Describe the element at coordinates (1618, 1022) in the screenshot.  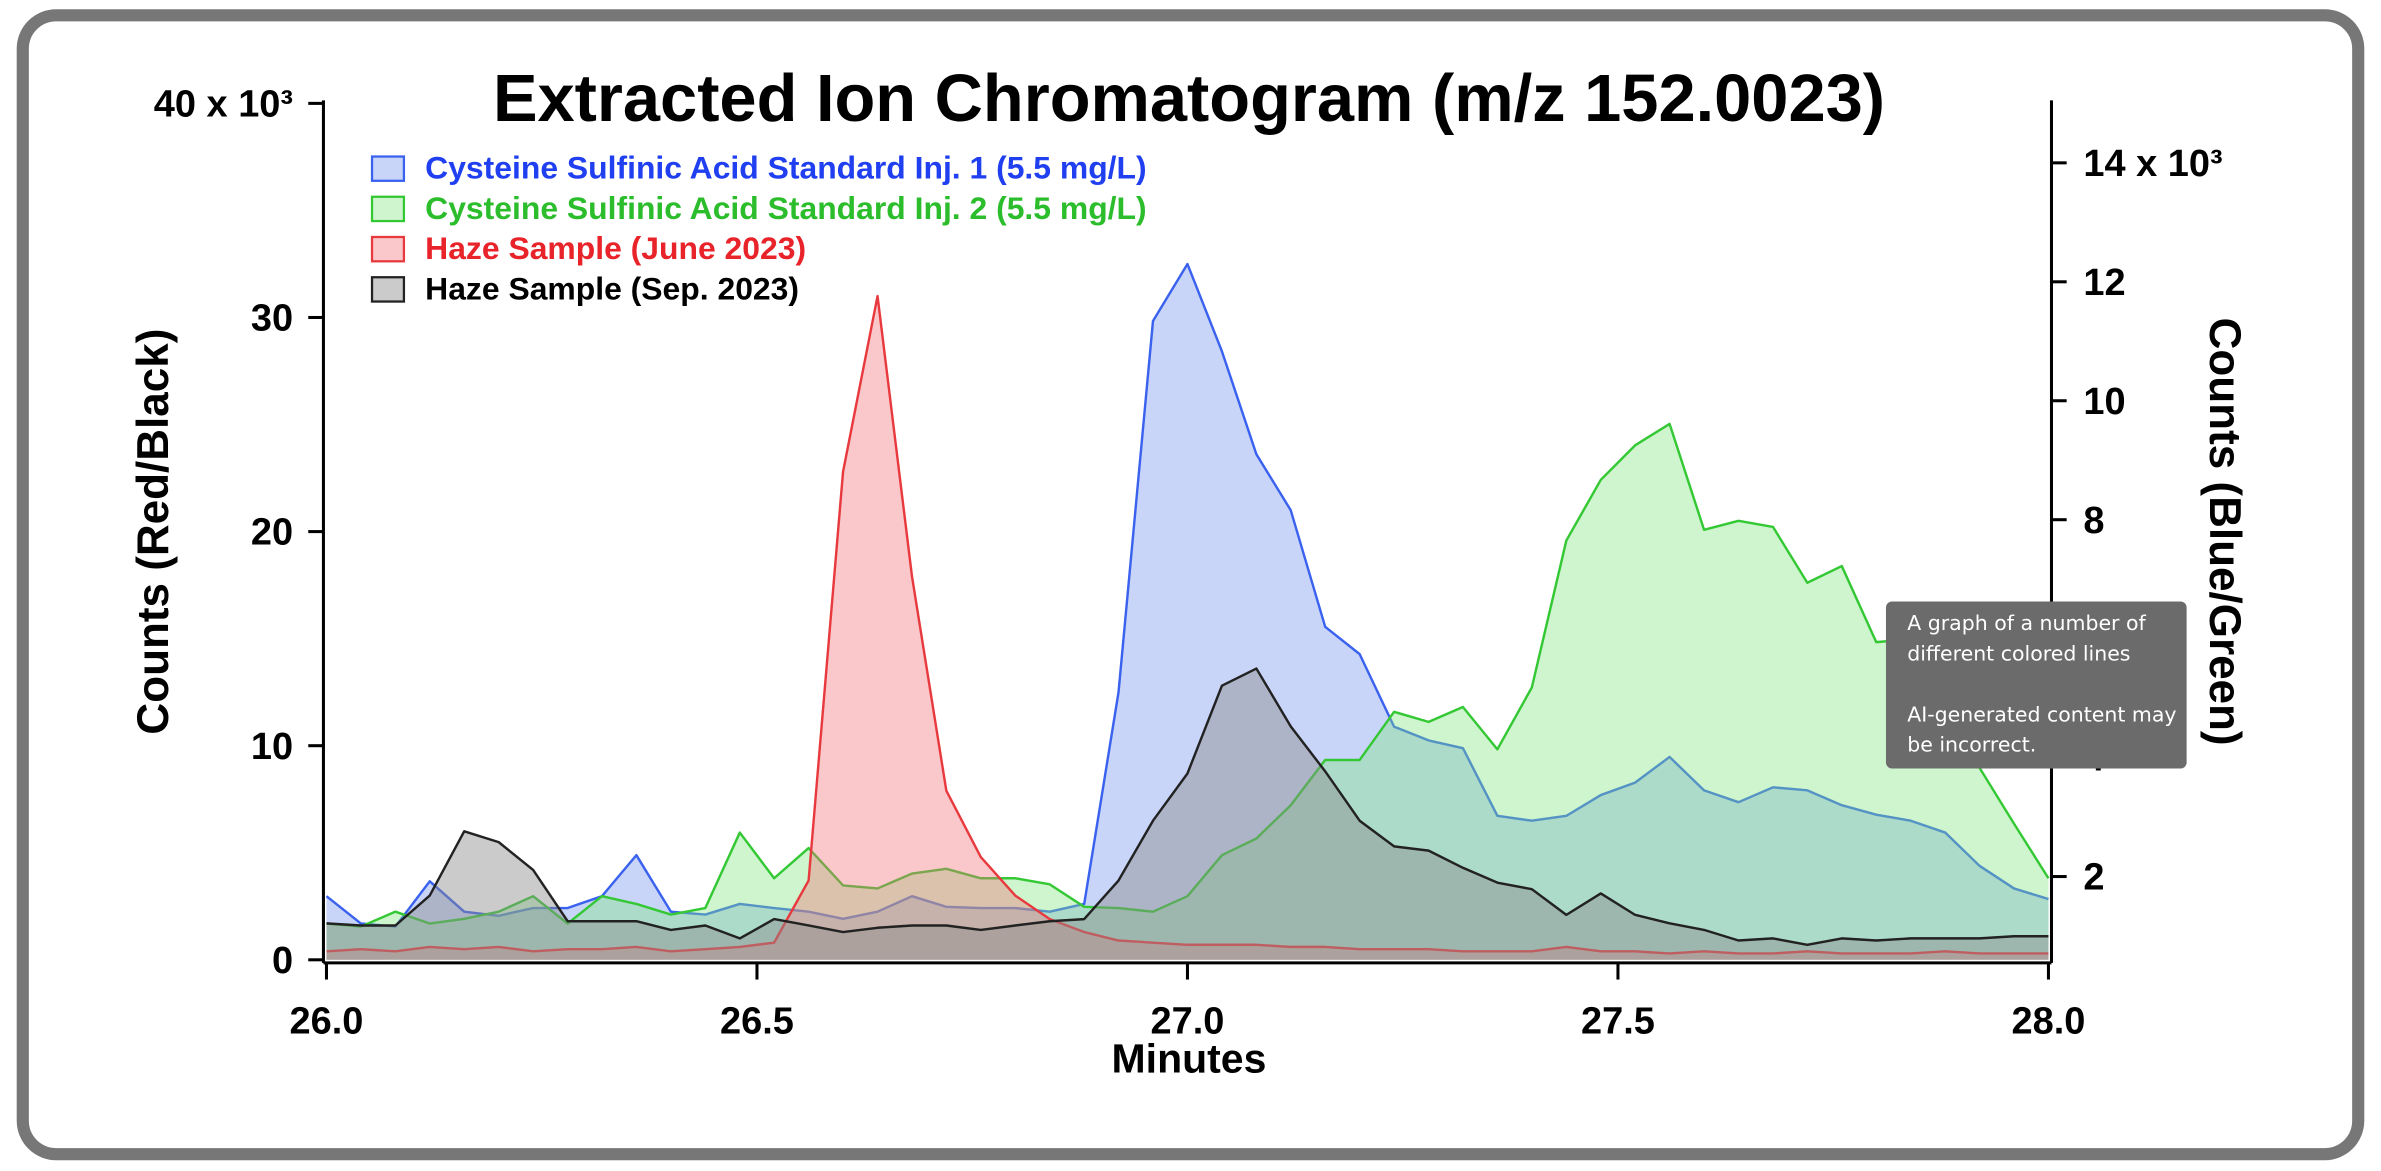
I see `x-tick-label: 27.5` at that location.